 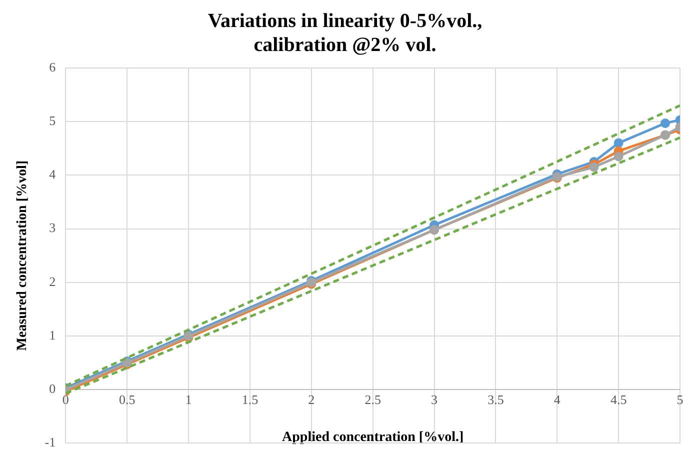 What do you see at coordinates (372, 399) in the screenshot?
I see `x-tick-label: 2.5` at bounding box center [372, 399].